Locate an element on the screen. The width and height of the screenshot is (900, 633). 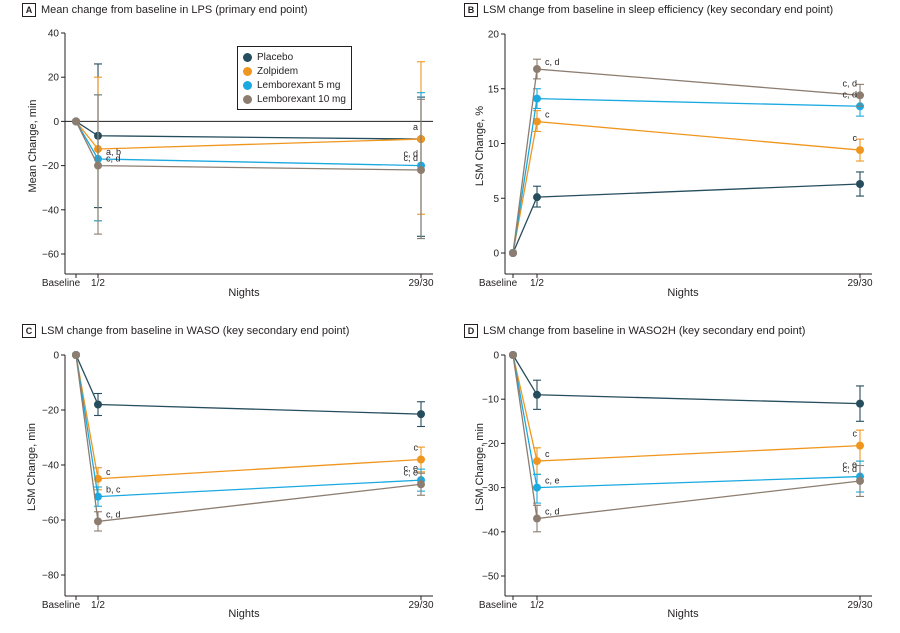
legend-label: Placebo is located at coordinates (275, 57).